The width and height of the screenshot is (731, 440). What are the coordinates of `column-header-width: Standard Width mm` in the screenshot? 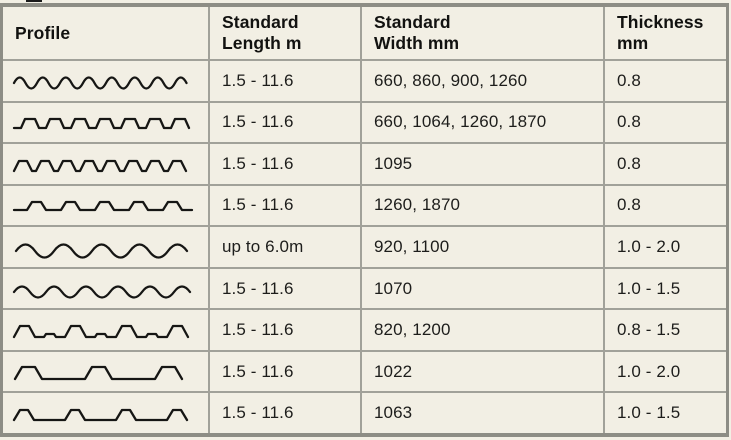 It's located at (482, 33).